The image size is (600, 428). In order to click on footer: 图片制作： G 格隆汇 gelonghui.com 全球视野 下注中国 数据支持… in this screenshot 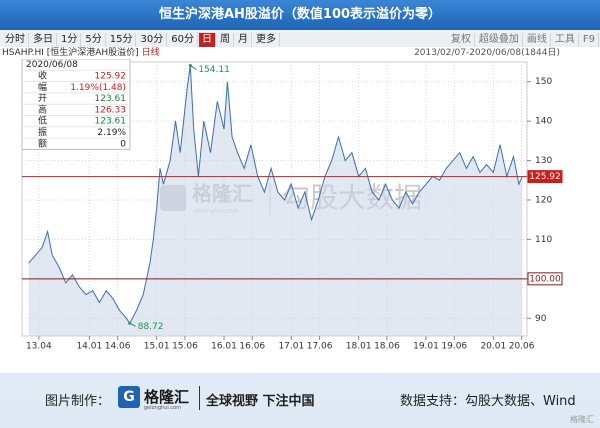, I will do `click(300, 400)`.